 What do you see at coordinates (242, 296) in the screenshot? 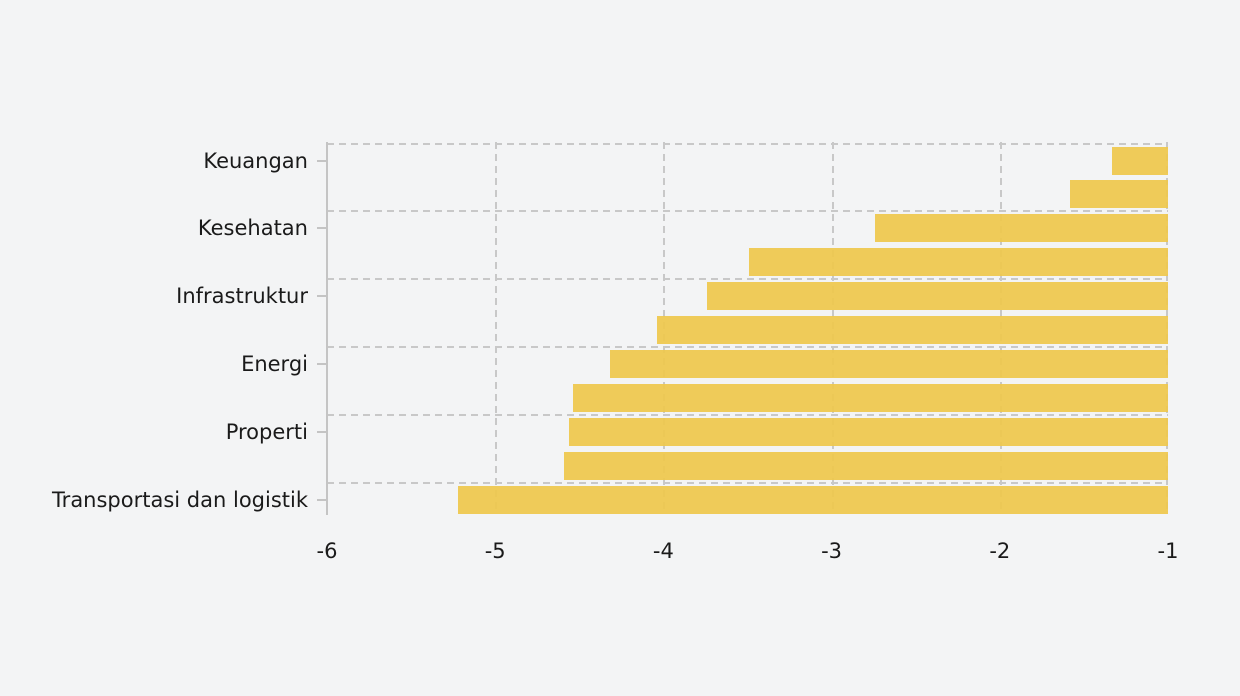
I see `y-axis-label: Infrastruktur` at bounding box center [242, 296].